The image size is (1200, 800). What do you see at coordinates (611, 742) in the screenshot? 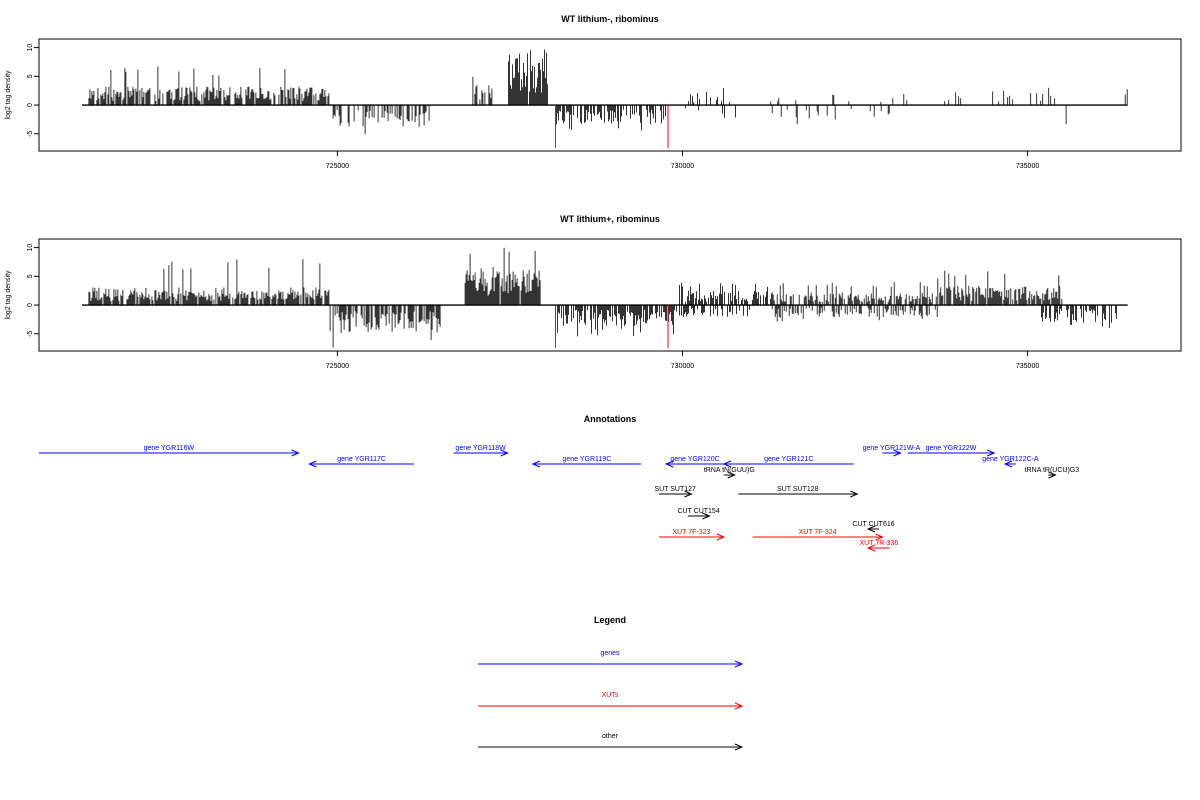
I see `legend-item: other` at bounding box center [611, 742].